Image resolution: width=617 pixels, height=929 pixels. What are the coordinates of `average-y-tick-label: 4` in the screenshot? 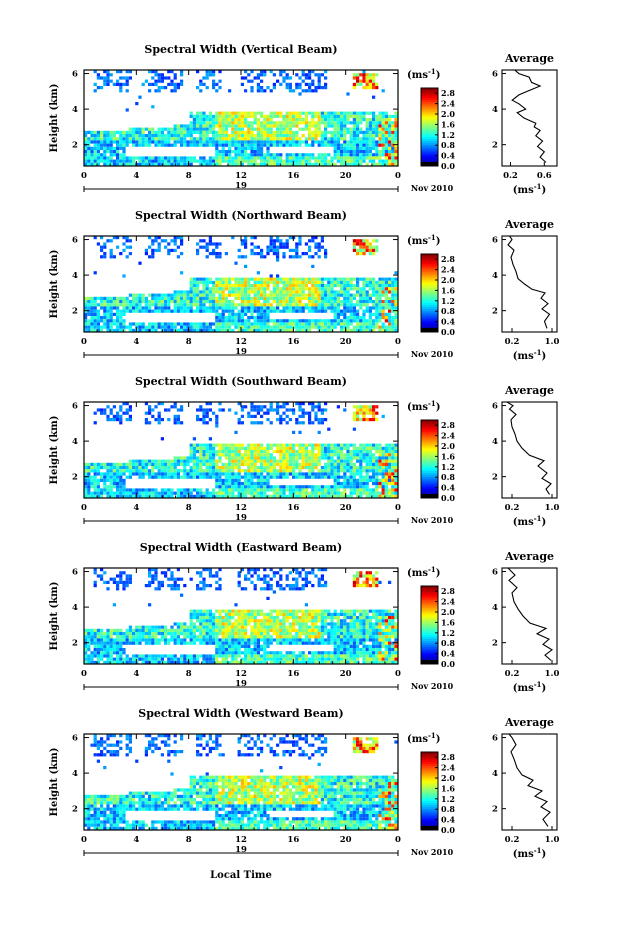 It's located at (495, 276).